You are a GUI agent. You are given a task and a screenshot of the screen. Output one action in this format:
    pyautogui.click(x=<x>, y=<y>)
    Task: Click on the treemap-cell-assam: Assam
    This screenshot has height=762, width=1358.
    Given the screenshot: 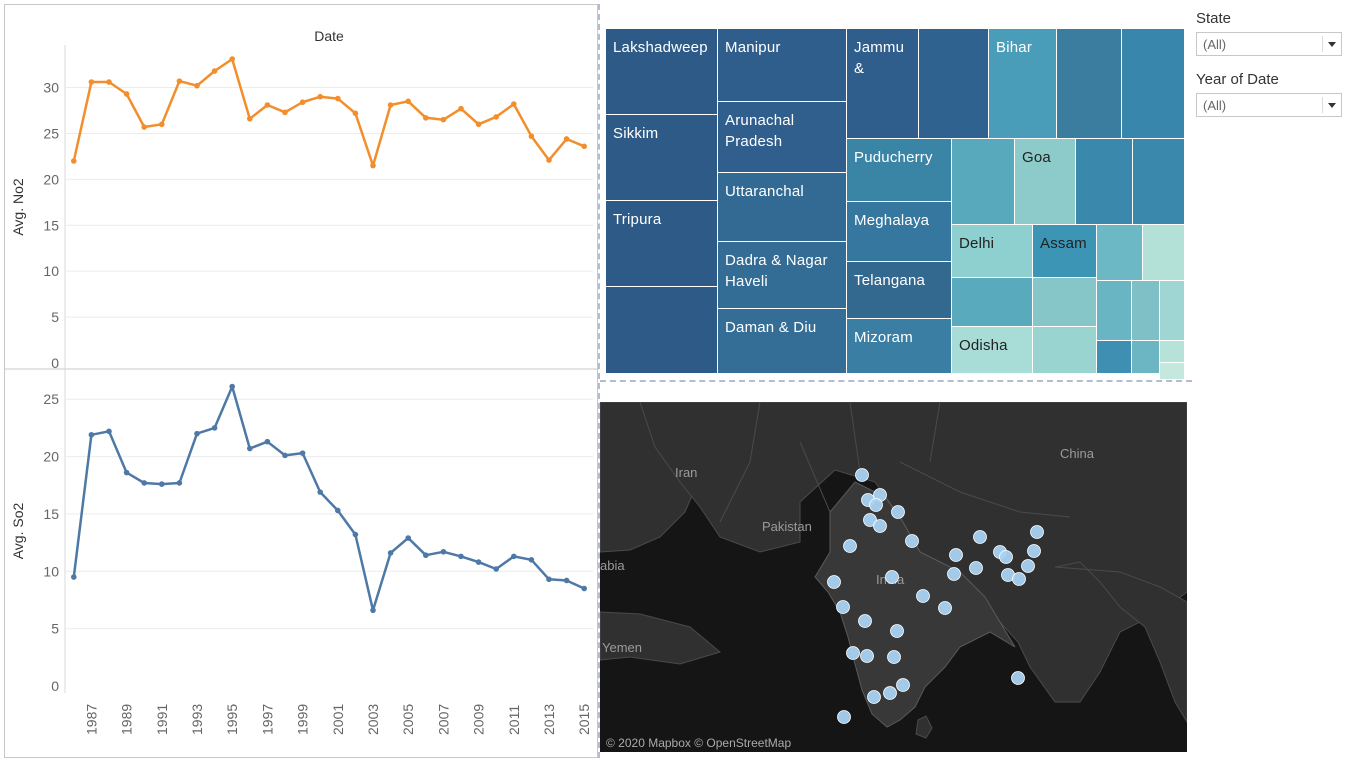 What is the action you would take?
    pyautogui.click(x=1065, y=251)
    